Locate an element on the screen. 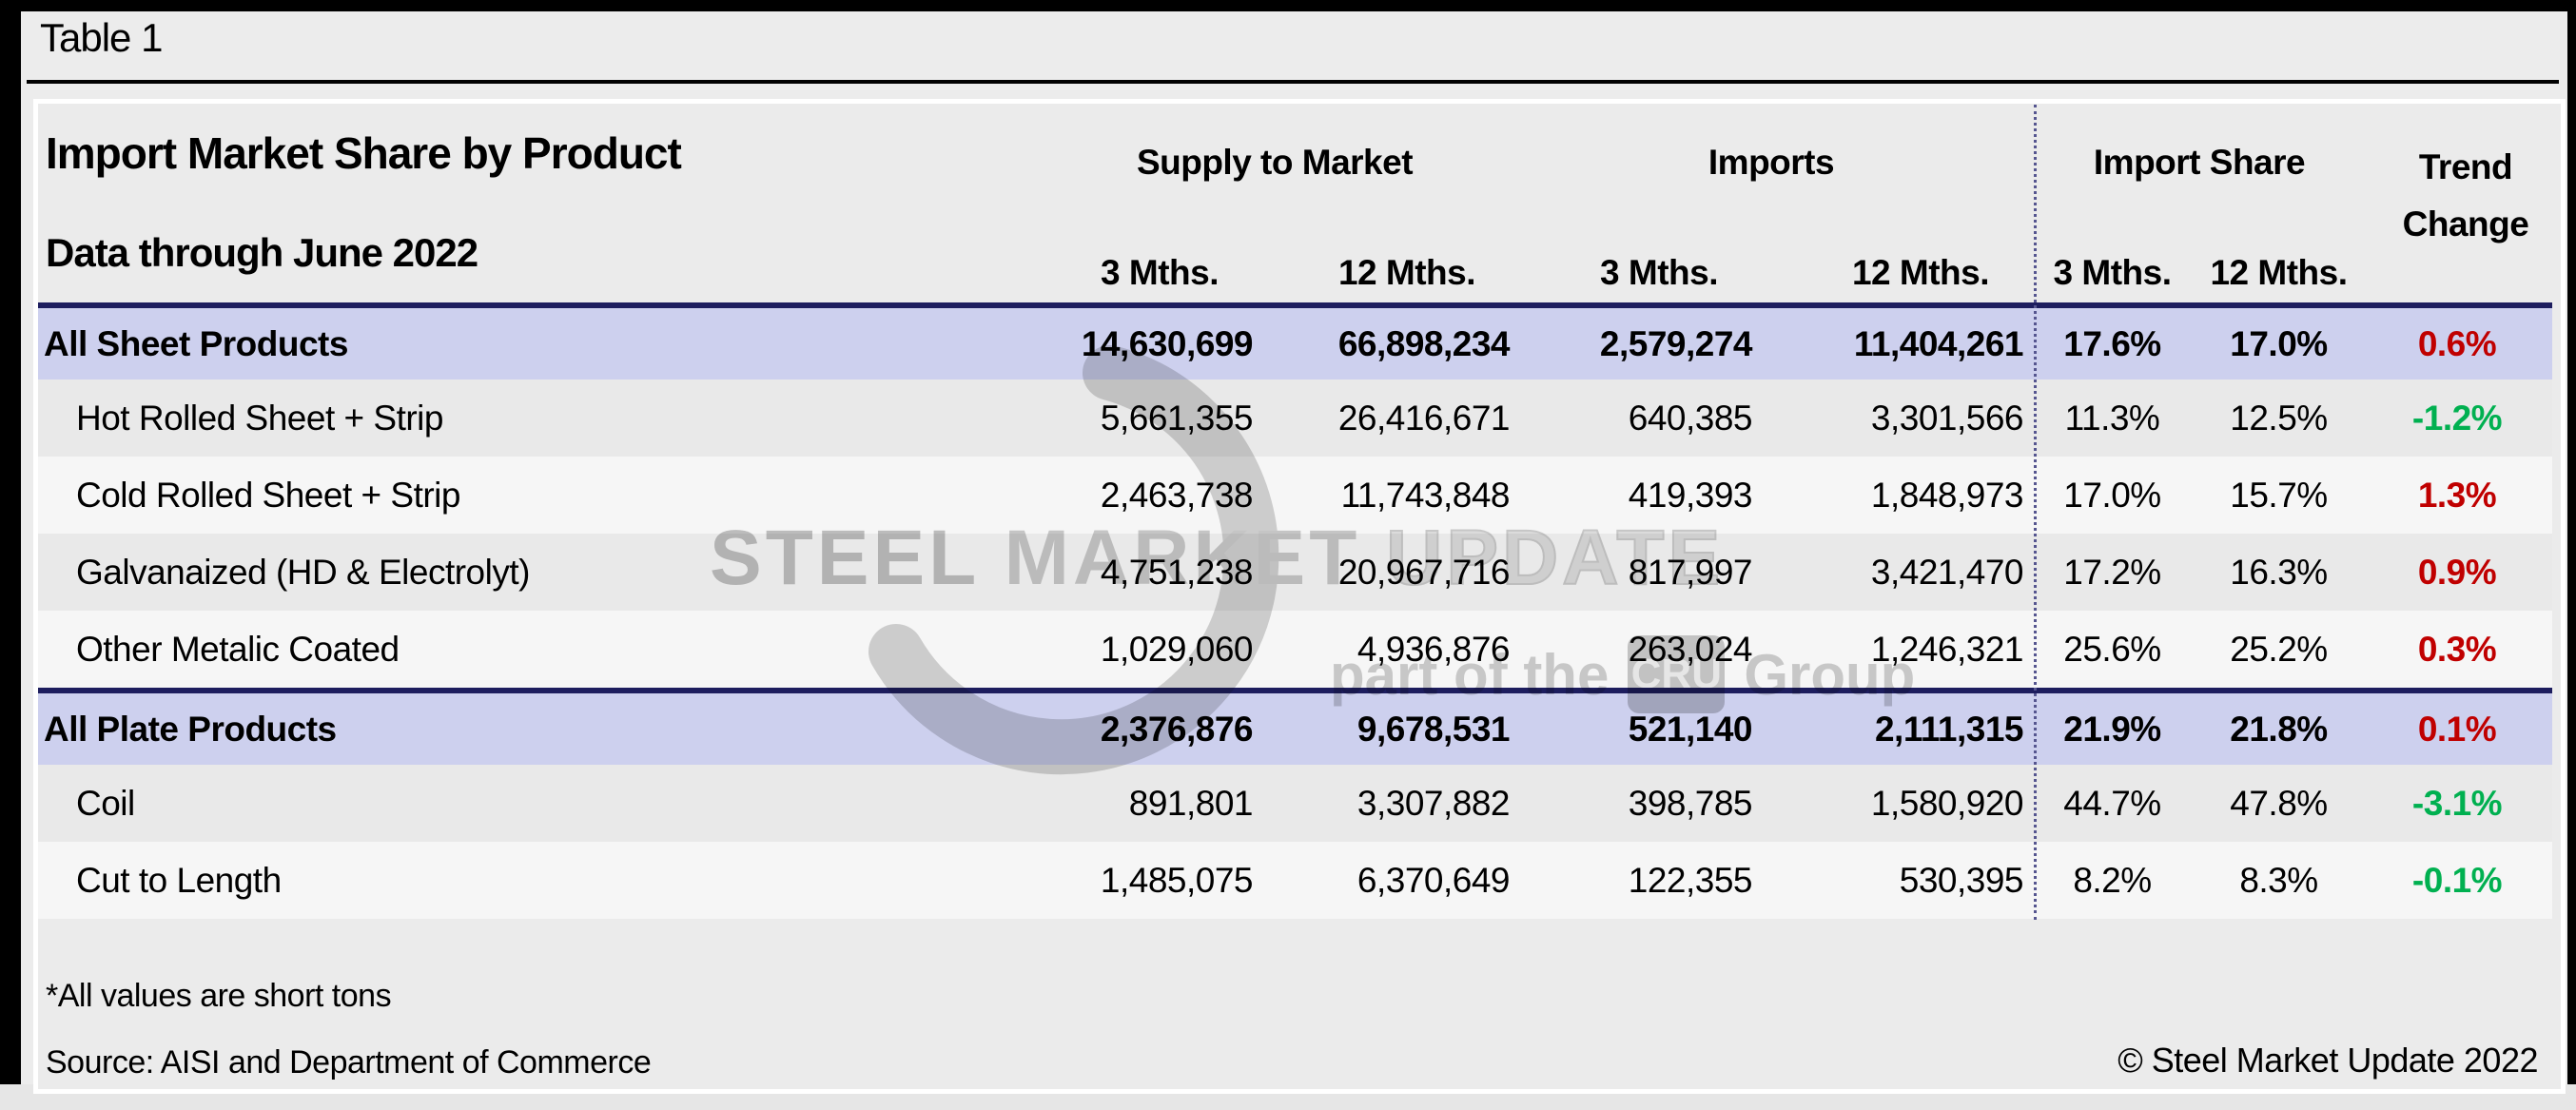 This screenshot has height=1110, width=2576. page-subtitle: Data through June 2022 is located at coordinates (262, 252).